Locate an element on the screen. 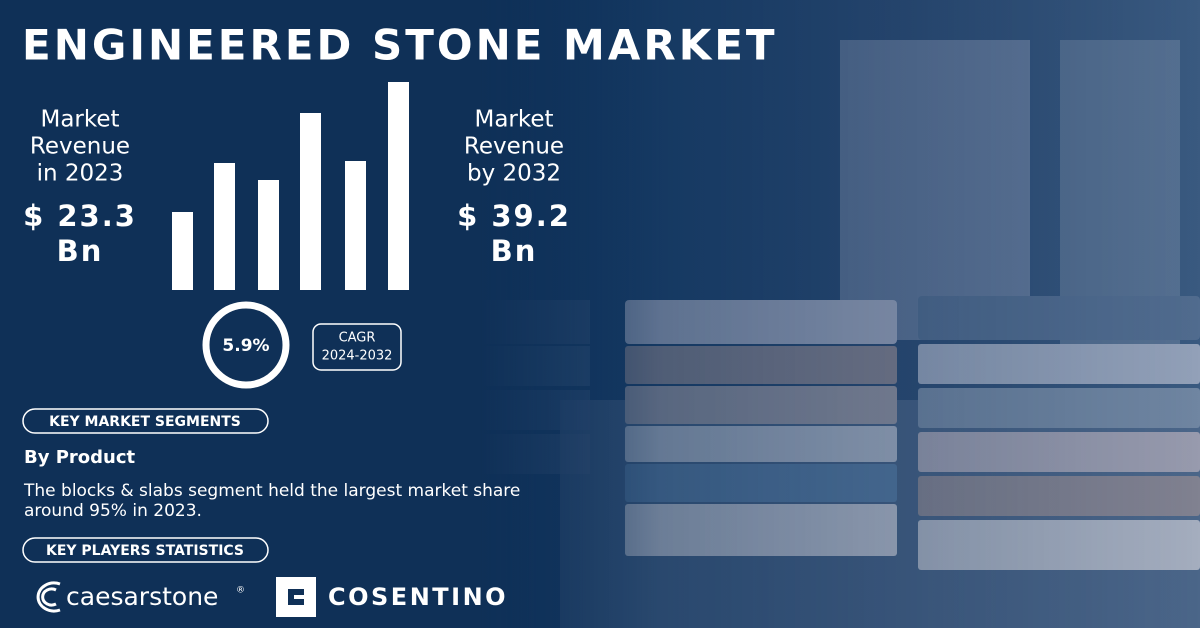 The width and height of the screenshot is (1200, 632). revenue-2032: Market Revenue by 2032 $ 39.2 Bn is located at coordinates (514, 188).